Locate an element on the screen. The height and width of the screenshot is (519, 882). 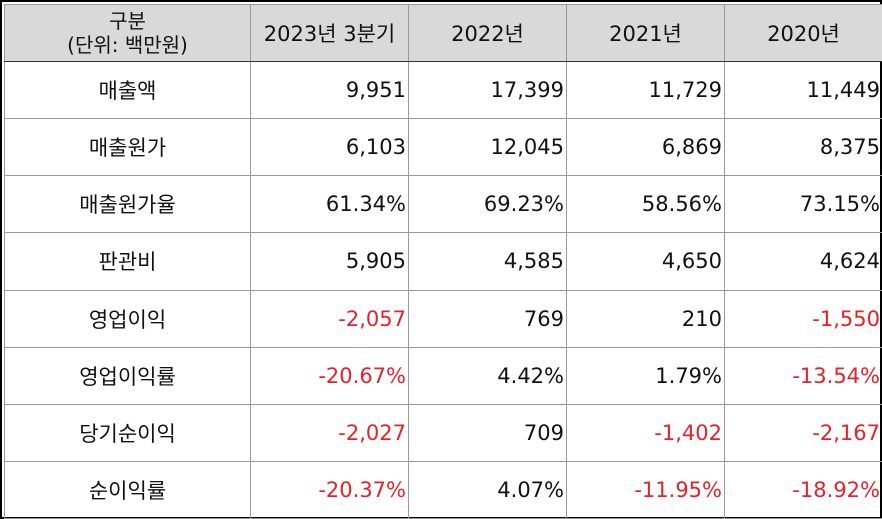
table-row-net-income: 당기순이익 -2,027 709 -1,402 -2,167 is located at coordinates (443, 432).